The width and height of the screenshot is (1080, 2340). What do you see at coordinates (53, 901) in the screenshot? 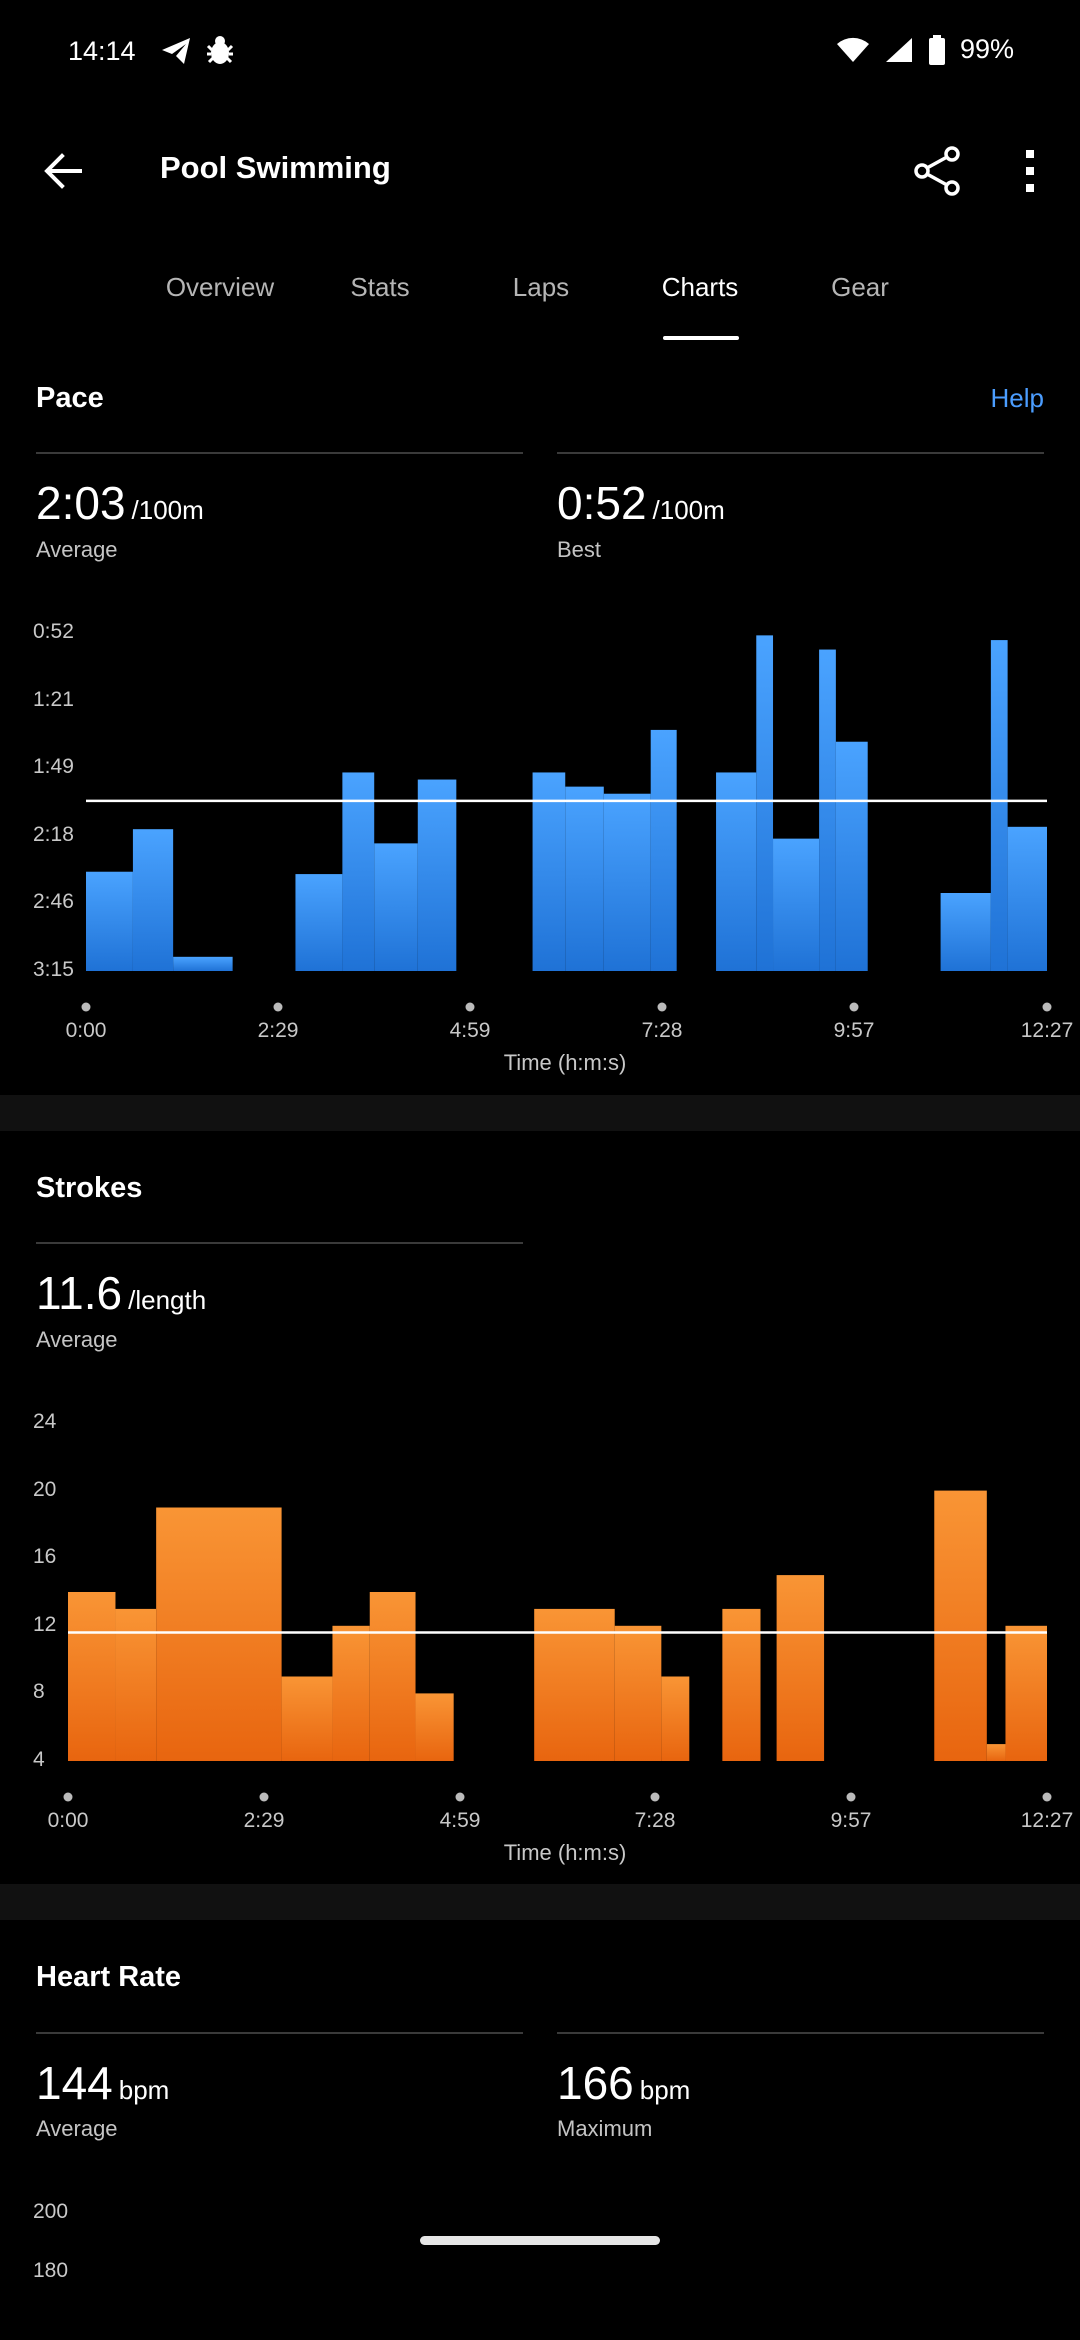
I see `y-tick-label: 2:46` at bounding box center [53, 901].